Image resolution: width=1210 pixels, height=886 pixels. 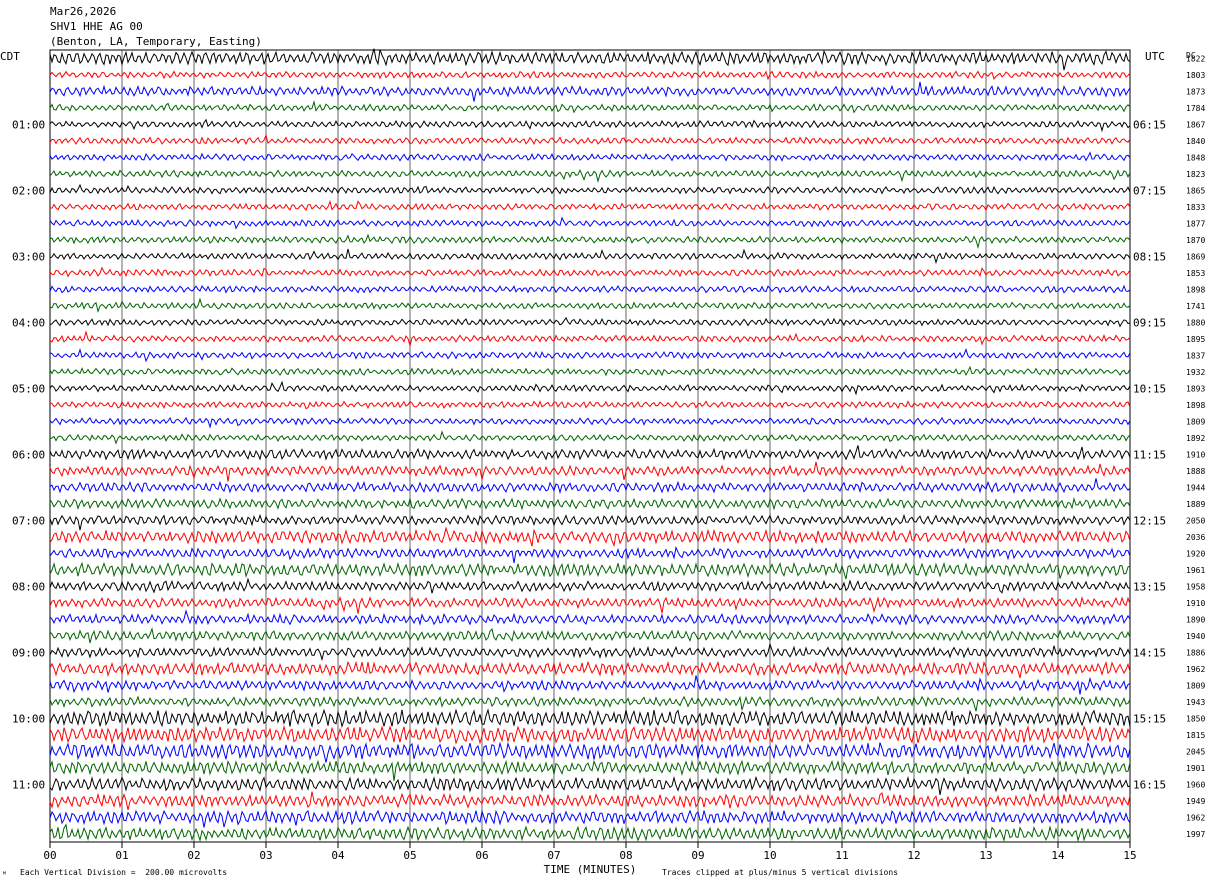 What do you see at coordinates (1195, 256) in the screenshot?
I see `dc-value-label: 1869` at bounding box center [1195, 256].